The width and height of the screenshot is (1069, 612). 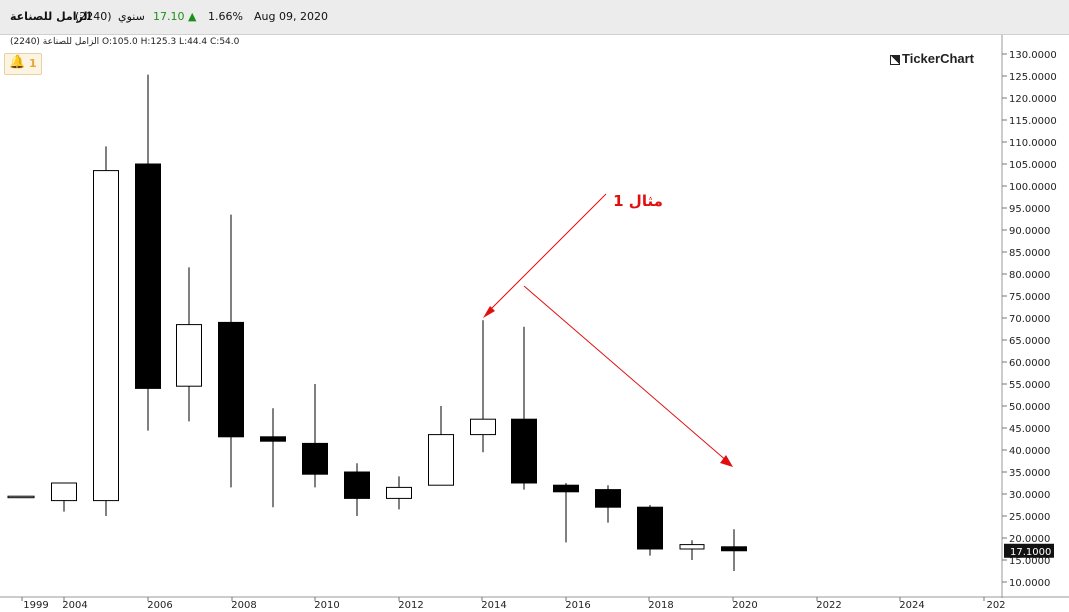 I want to click on x-tick-label: 2024, so click(x=911, y=605).